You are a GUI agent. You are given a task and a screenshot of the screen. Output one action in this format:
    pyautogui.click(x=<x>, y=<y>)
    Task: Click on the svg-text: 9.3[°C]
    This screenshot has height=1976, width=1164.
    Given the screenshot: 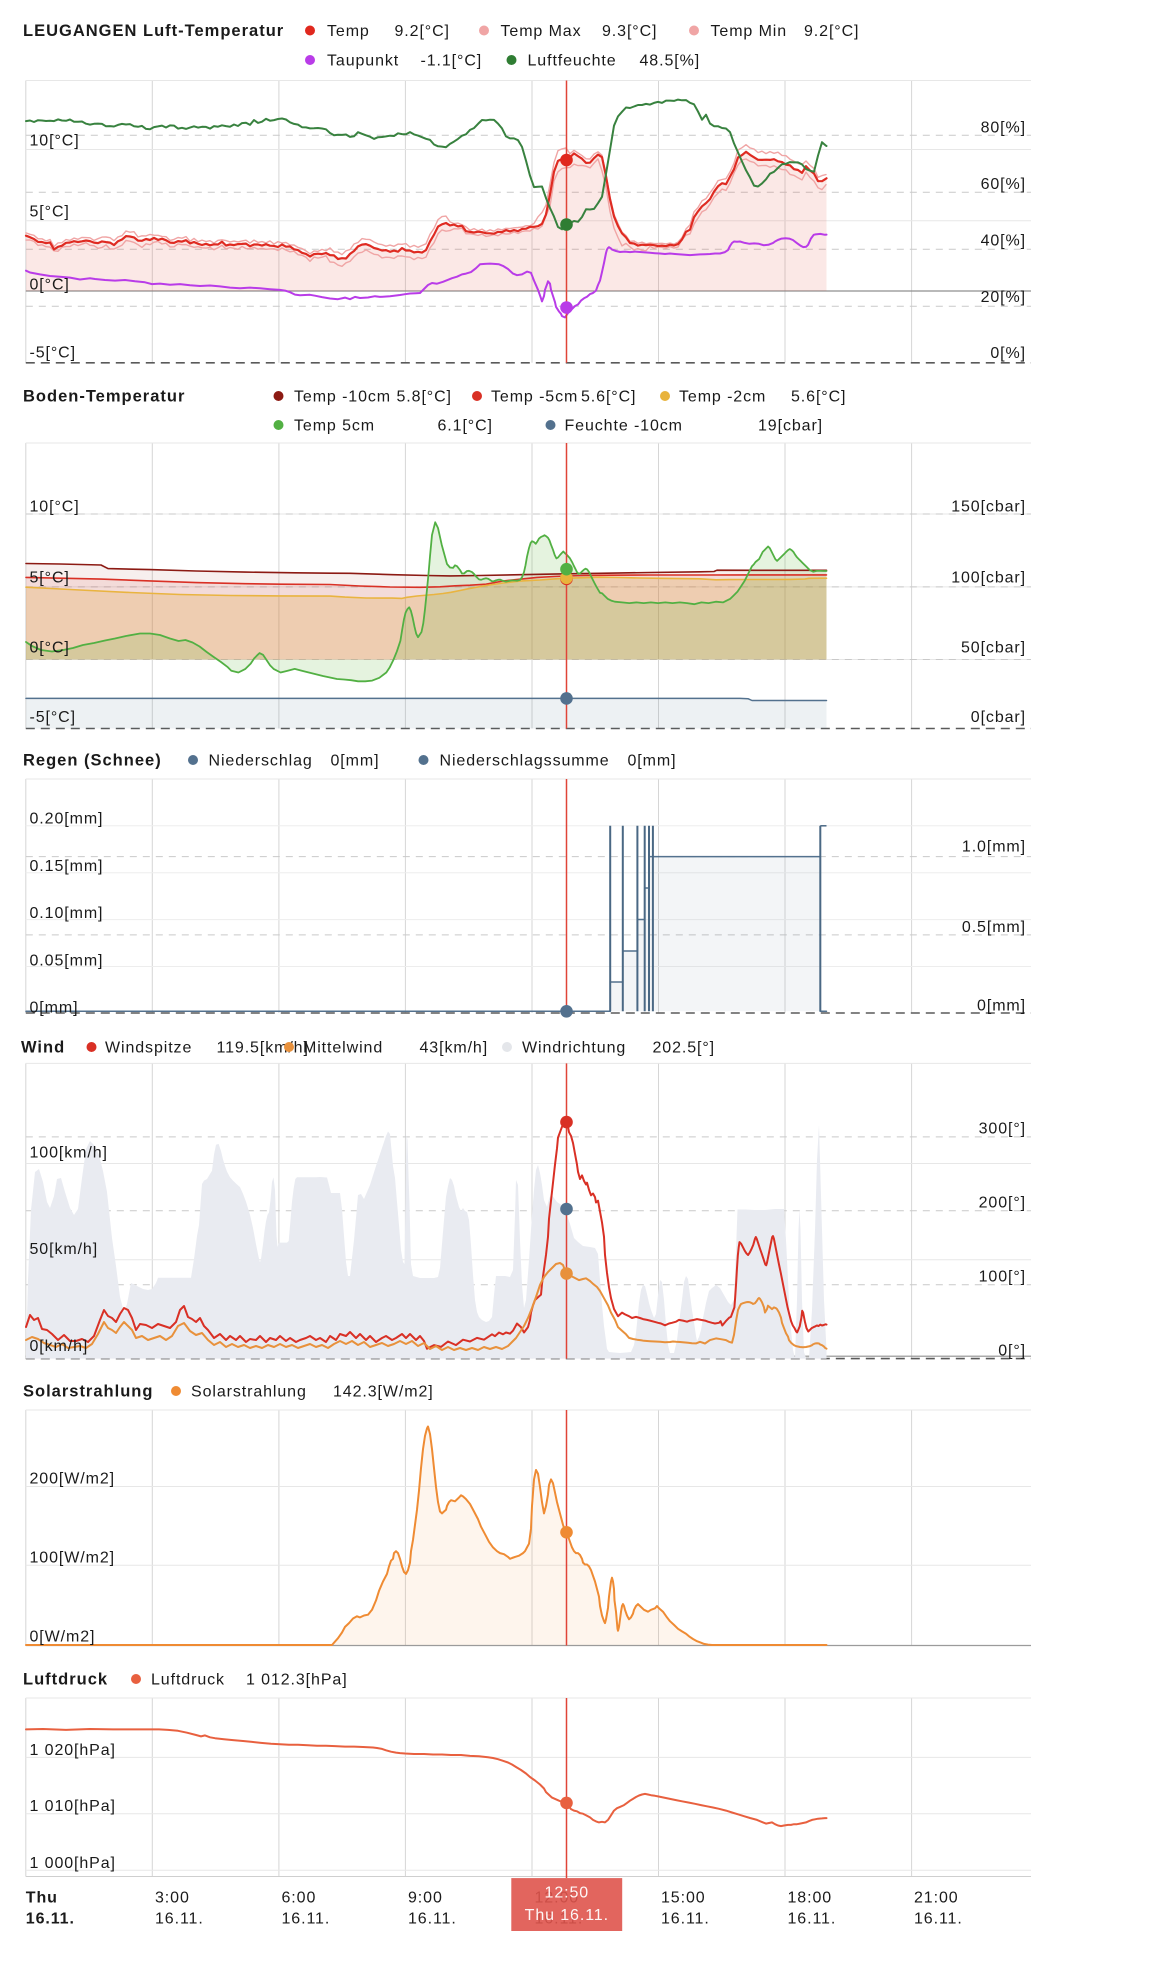 What is the action you would take?
    pyautogui.click(x=629, y=31)
    